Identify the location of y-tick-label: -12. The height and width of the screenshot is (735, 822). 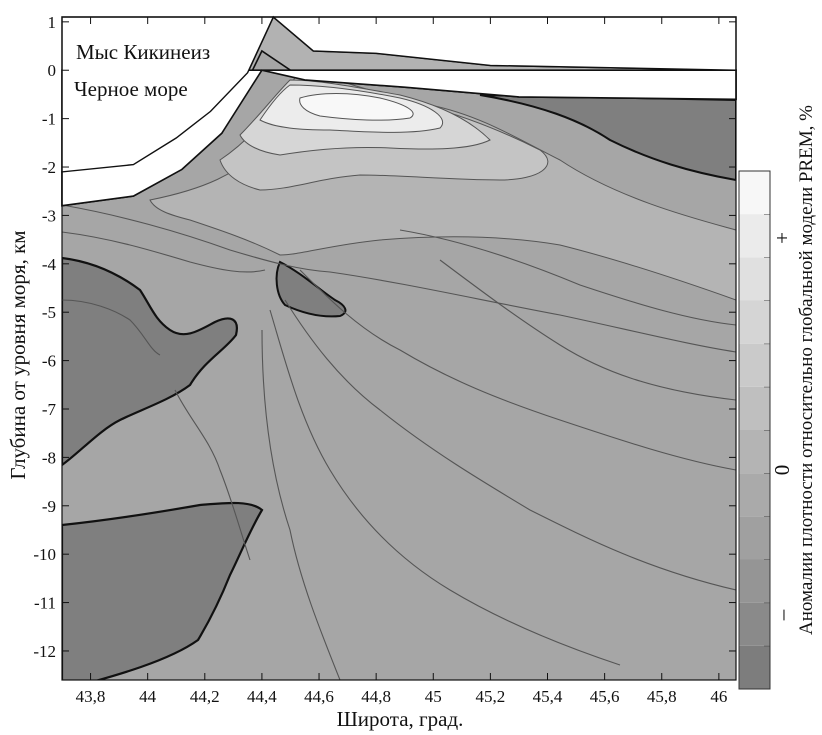
(44, 651).